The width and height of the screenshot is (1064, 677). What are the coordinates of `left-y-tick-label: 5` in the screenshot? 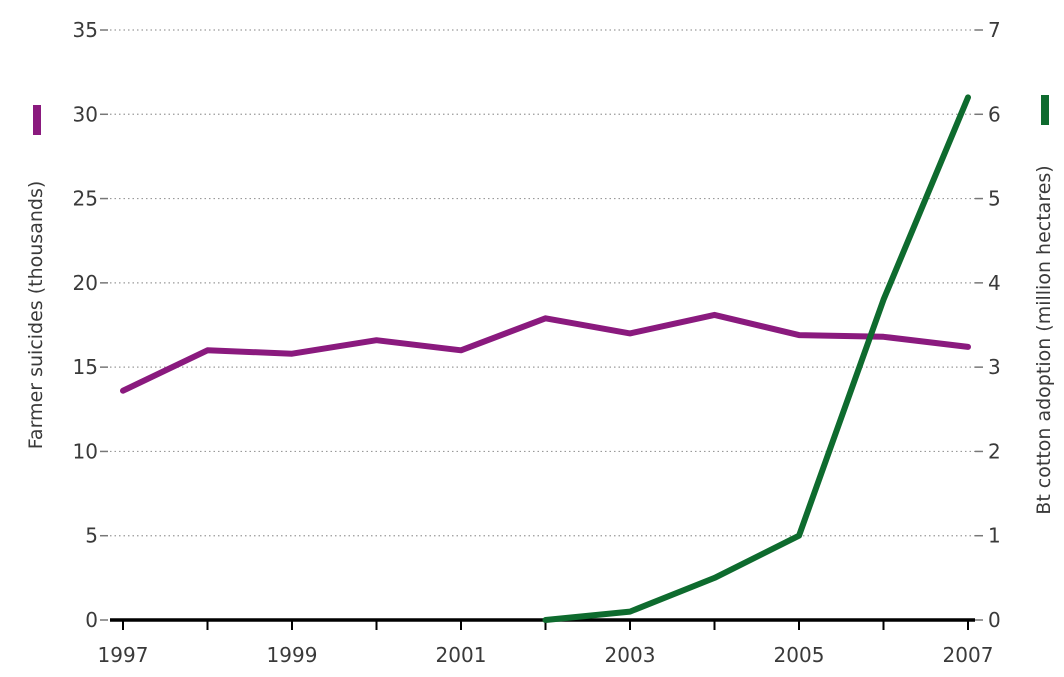 It's located at (91, 536).